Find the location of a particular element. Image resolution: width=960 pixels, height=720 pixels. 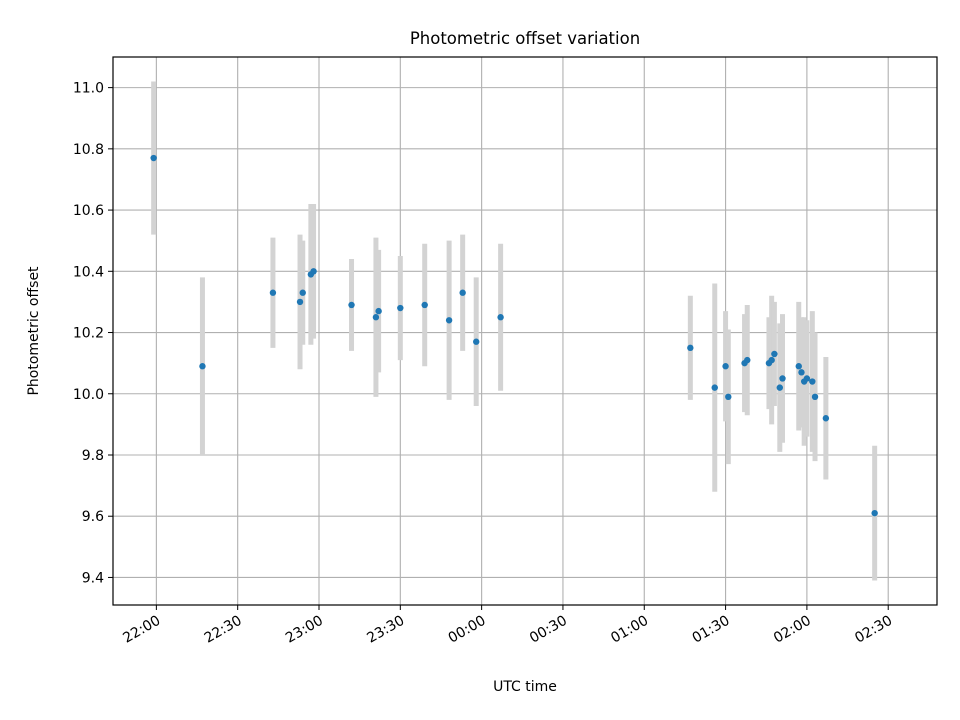

y-tick-label: 9.8 is located at coordinates (93, 456).